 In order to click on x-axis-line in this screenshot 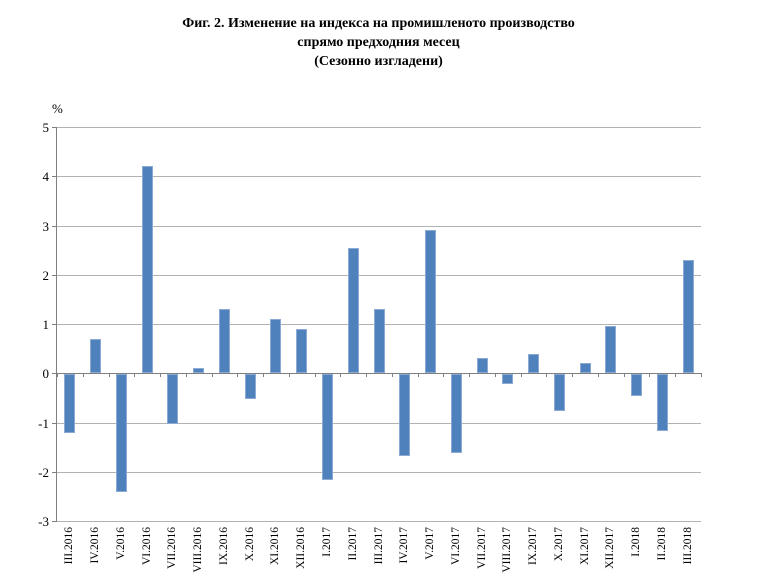, I will do `click(379, 374)`.